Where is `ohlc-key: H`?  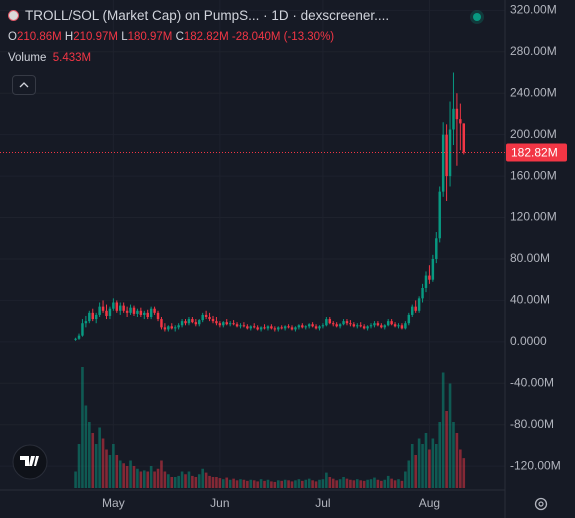
ohlc-key: H is located at coordinates (69, 37).